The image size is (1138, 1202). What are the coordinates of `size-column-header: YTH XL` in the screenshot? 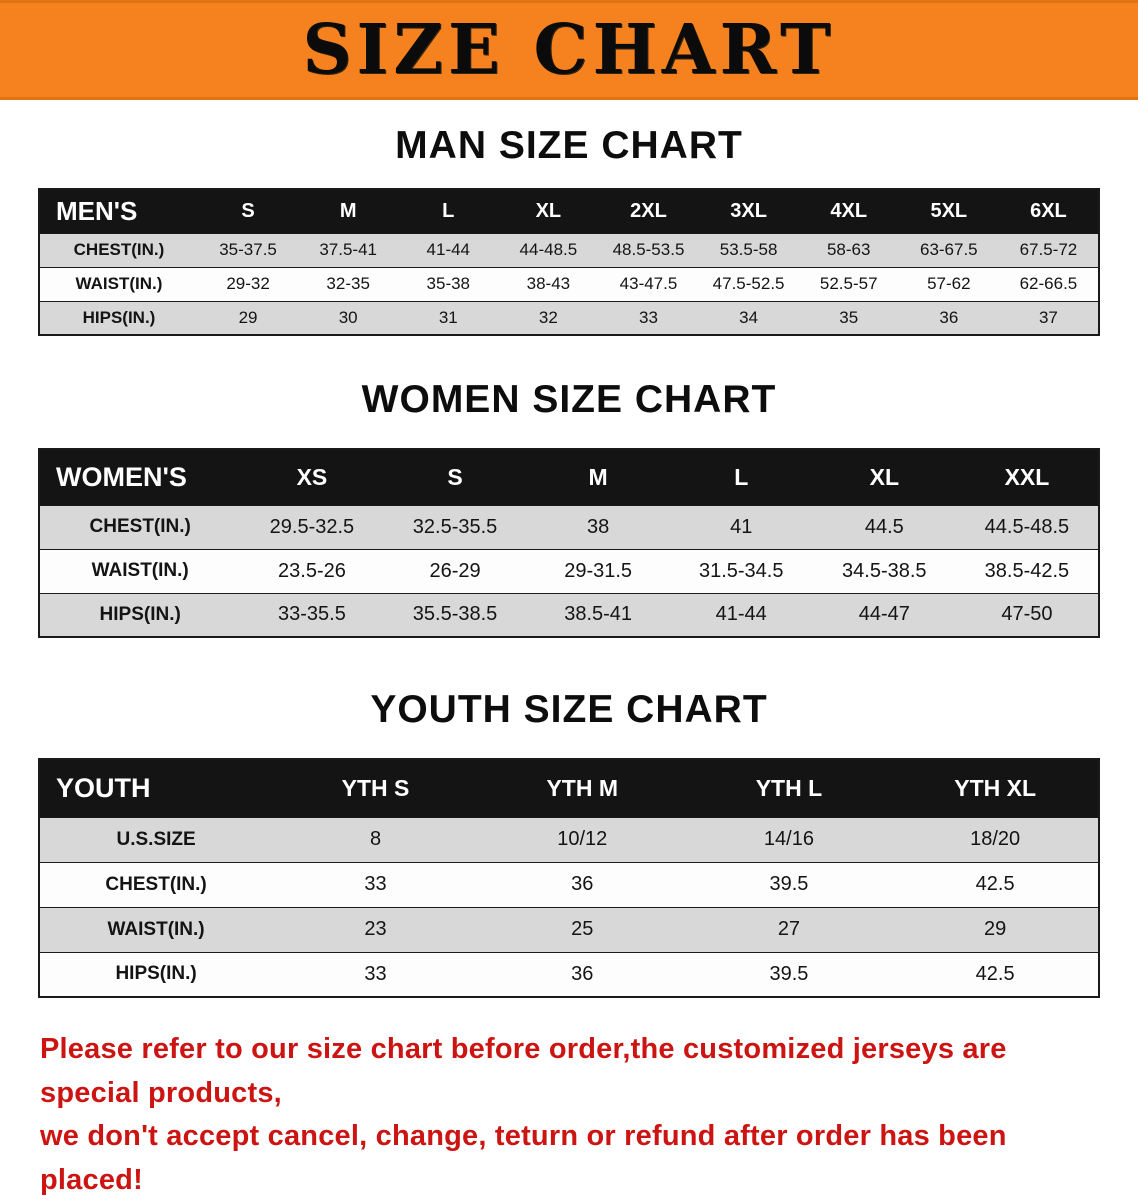 It's located at (995, 788).